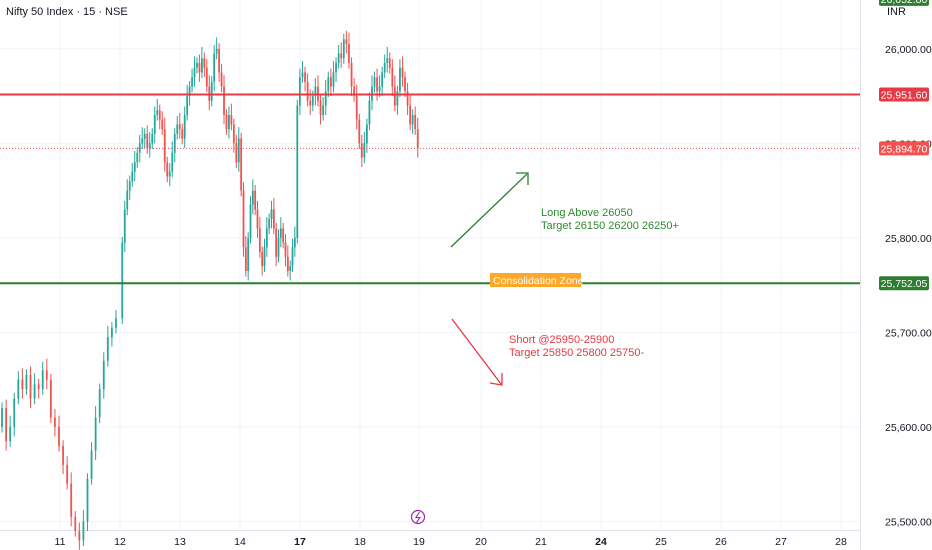  I want to click on time-tick-label: 26, so click(721, 542).